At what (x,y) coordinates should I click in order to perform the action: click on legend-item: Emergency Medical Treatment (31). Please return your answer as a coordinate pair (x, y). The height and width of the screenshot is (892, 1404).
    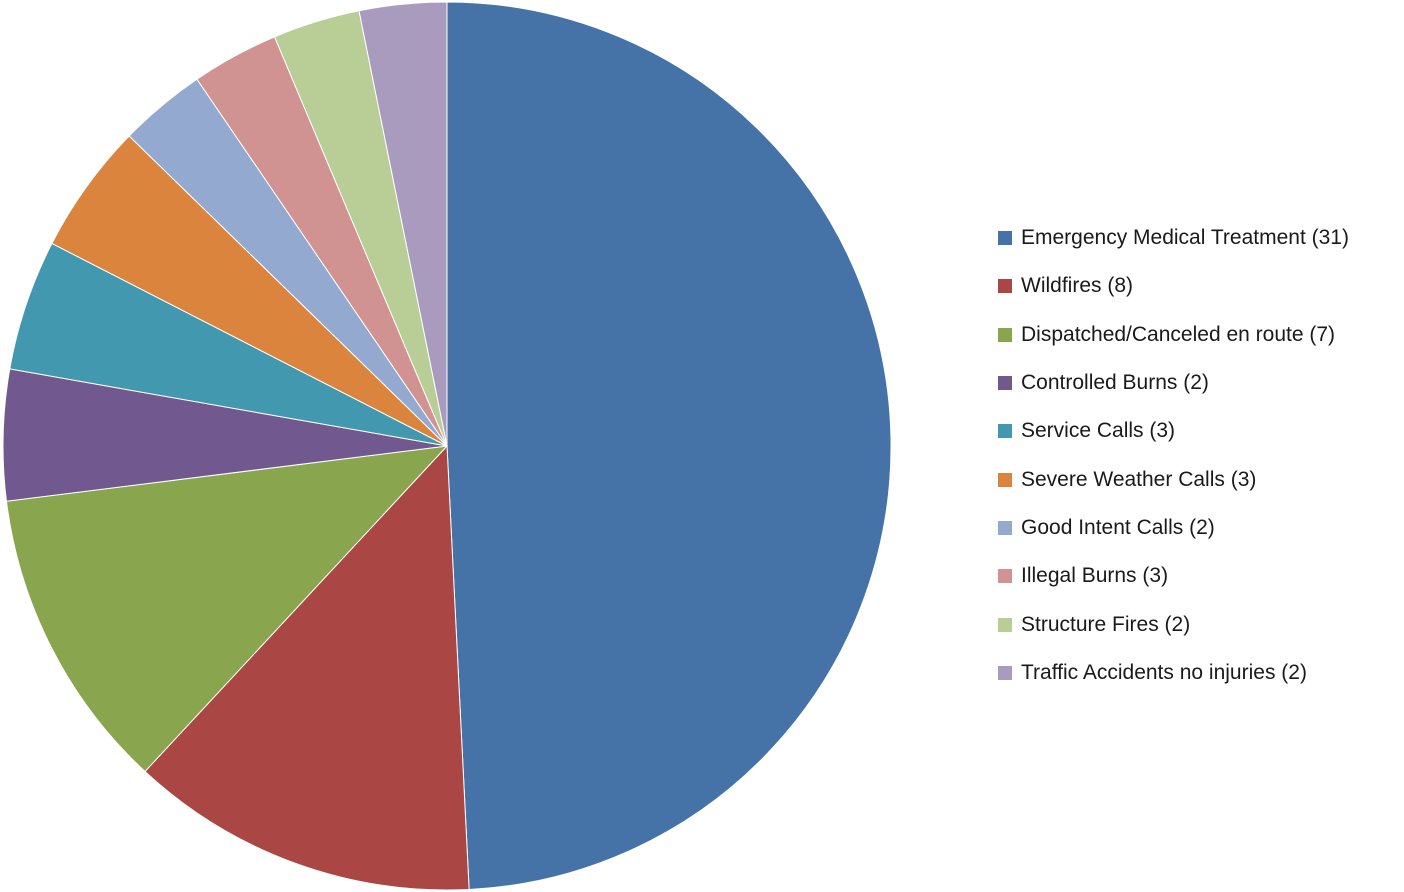
    Looking at the image, I should click on (1200, 238).